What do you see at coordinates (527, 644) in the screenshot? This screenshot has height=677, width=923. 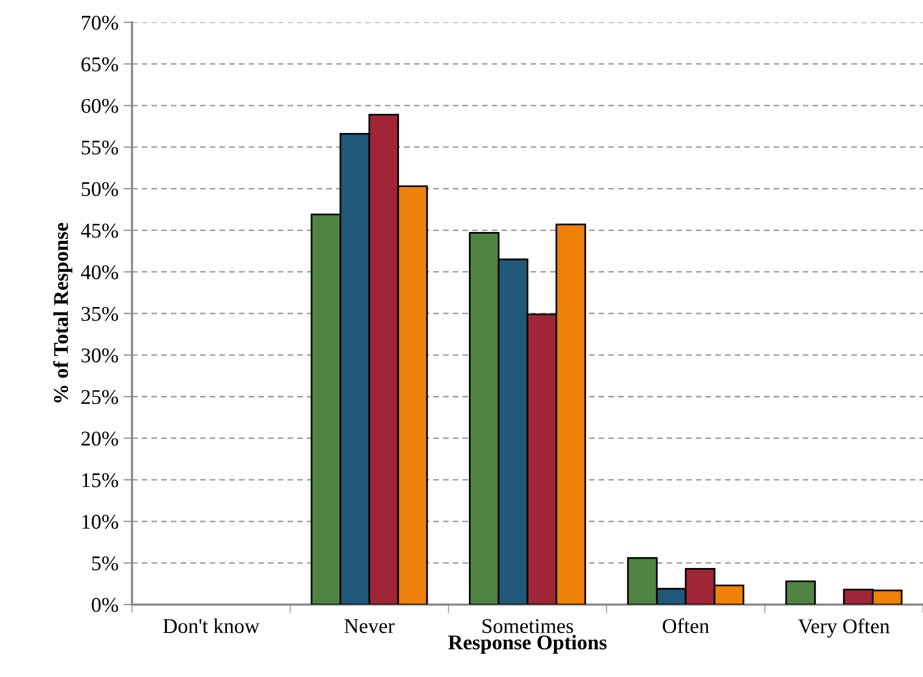 I see `x-axis-title: Response Options` at bounding box center [527, 644].